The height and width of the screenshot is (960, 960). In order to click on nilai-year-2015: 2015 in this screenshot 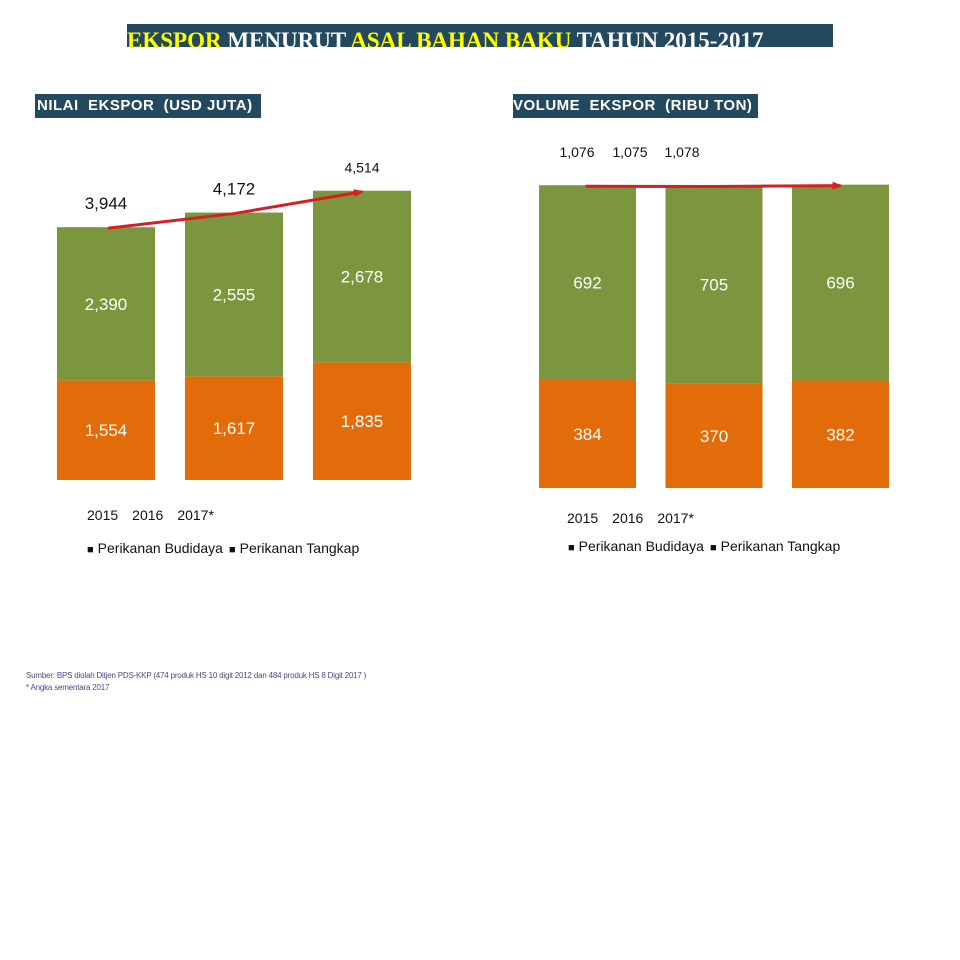, I will do `click(103, 515)`.